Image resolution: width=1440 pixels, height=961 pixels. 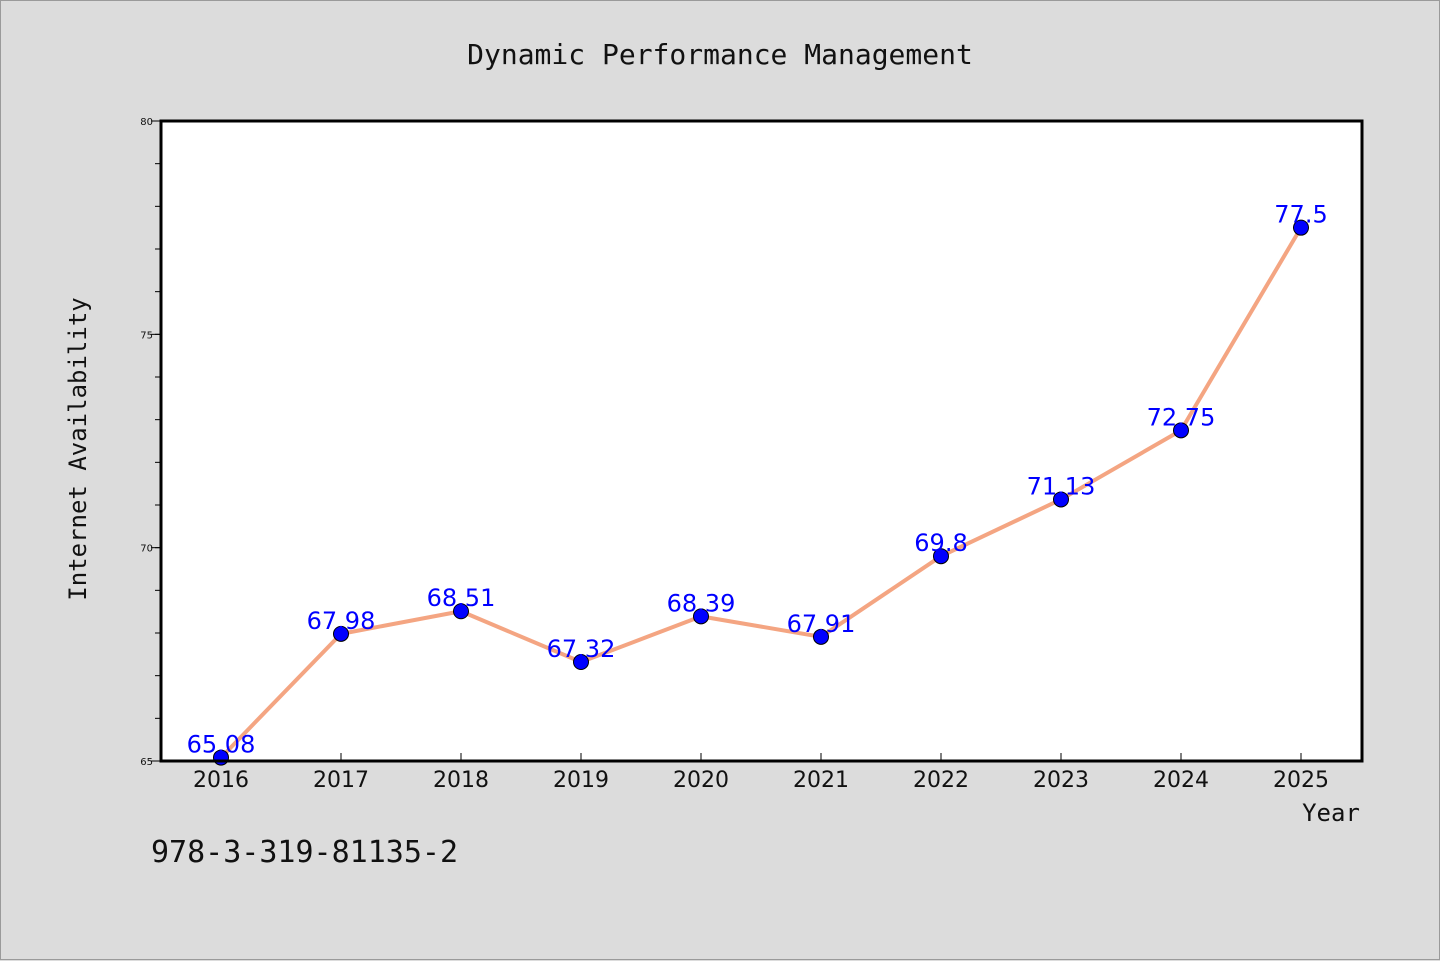 I want to click on data-label-2021: 67.91, so click(x=821, y=624).